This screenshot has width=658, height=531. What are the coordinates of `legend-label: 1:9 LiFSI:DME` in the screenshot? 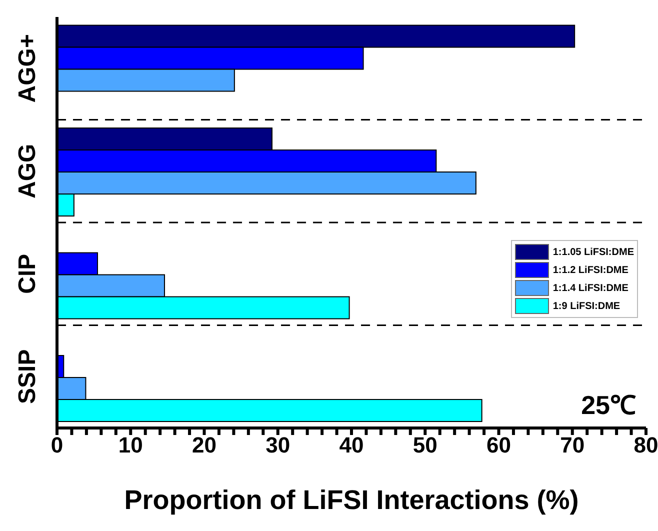 It's located at (586, 306).